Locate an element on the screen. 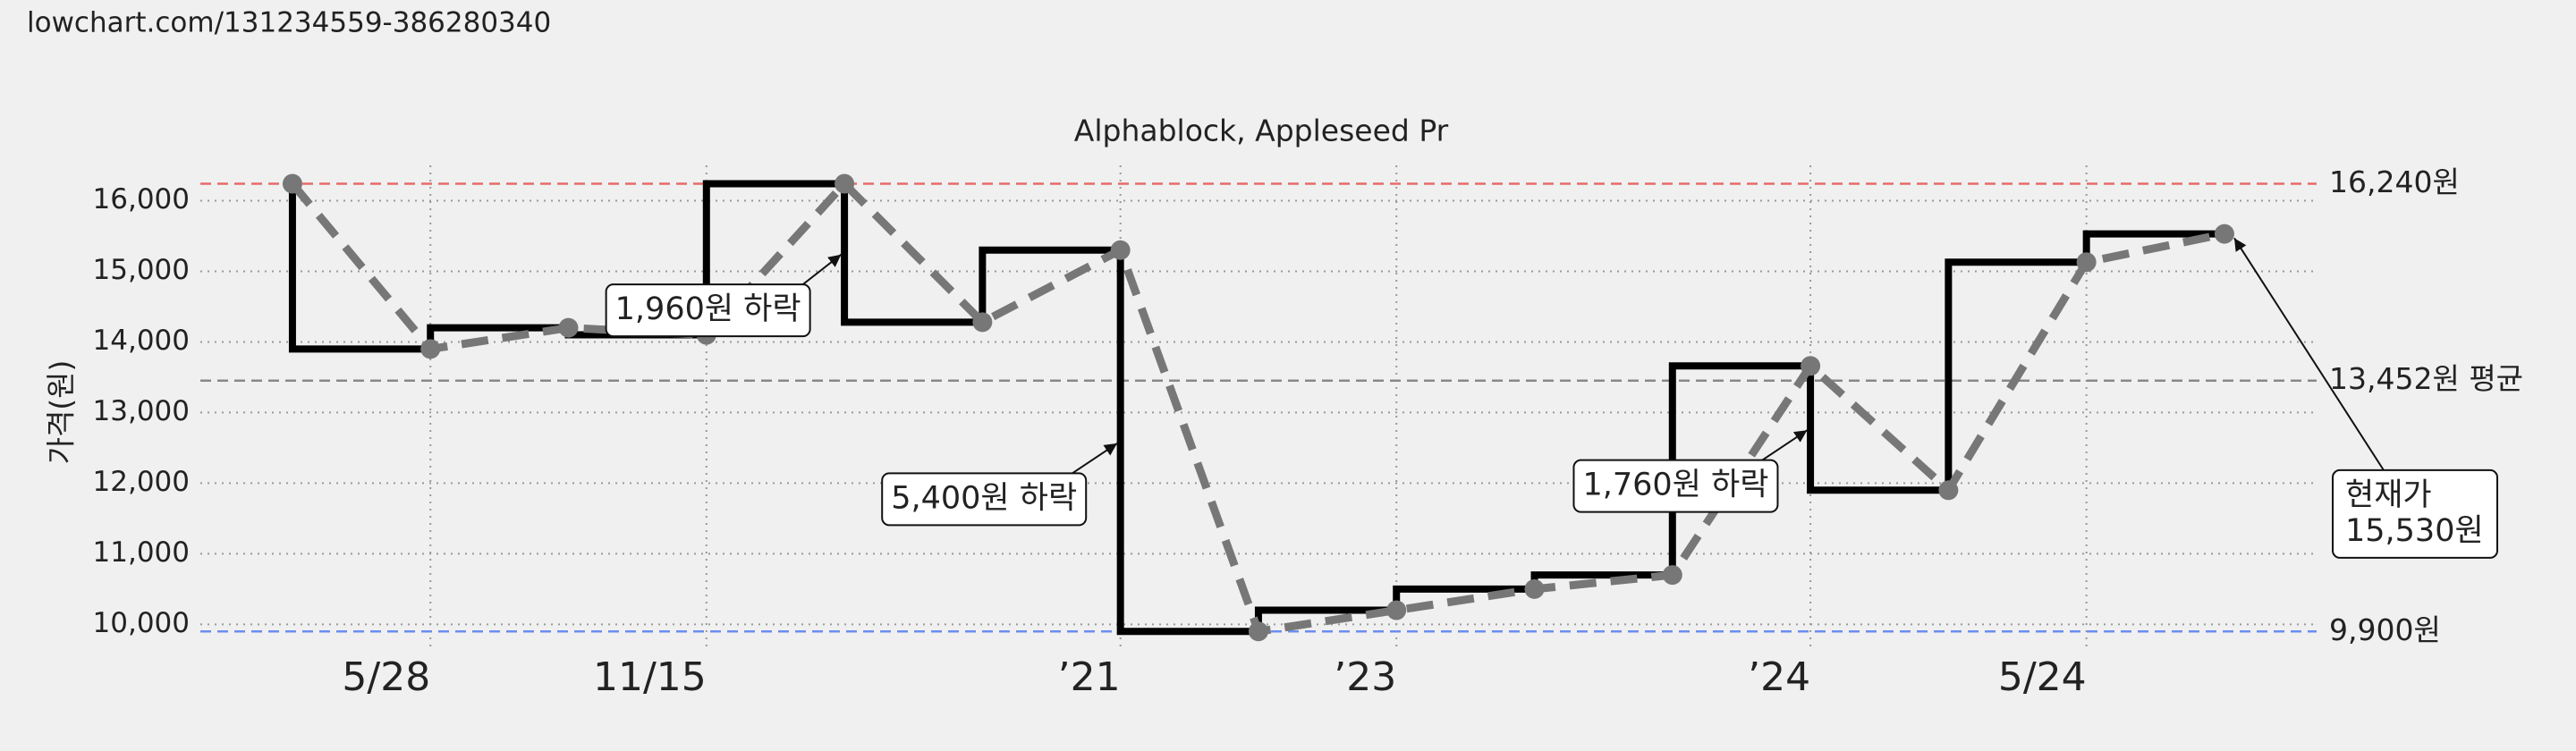 This screenshot has width=2576, height=751. y-tick-label: 13,000 is located at coordinates (141, 411).